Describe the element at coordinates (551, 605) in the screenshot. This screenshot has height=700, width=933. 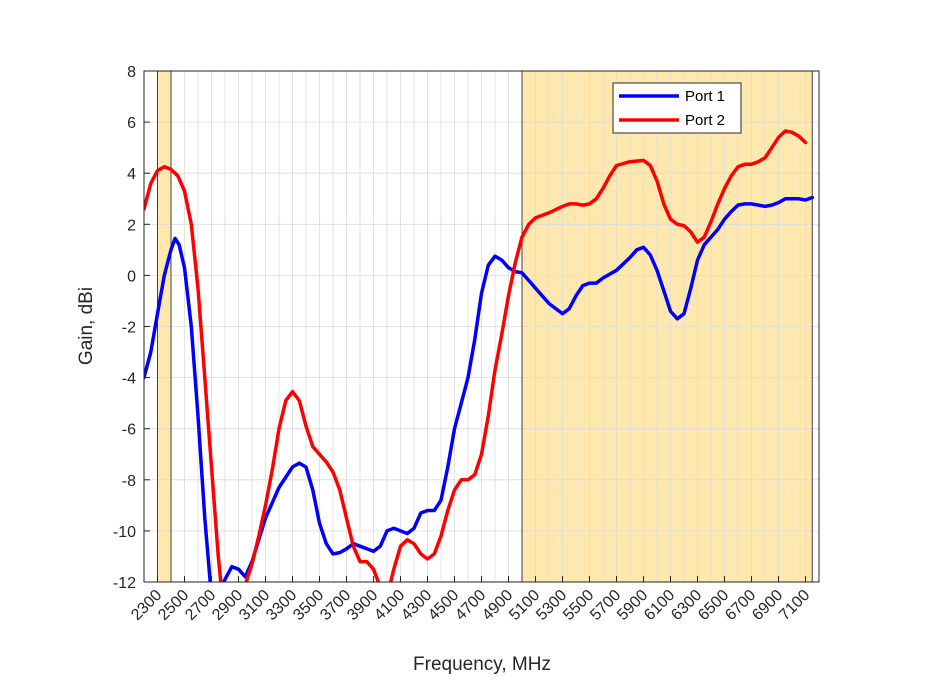
I see `x-tick-label: 5300` at that location.